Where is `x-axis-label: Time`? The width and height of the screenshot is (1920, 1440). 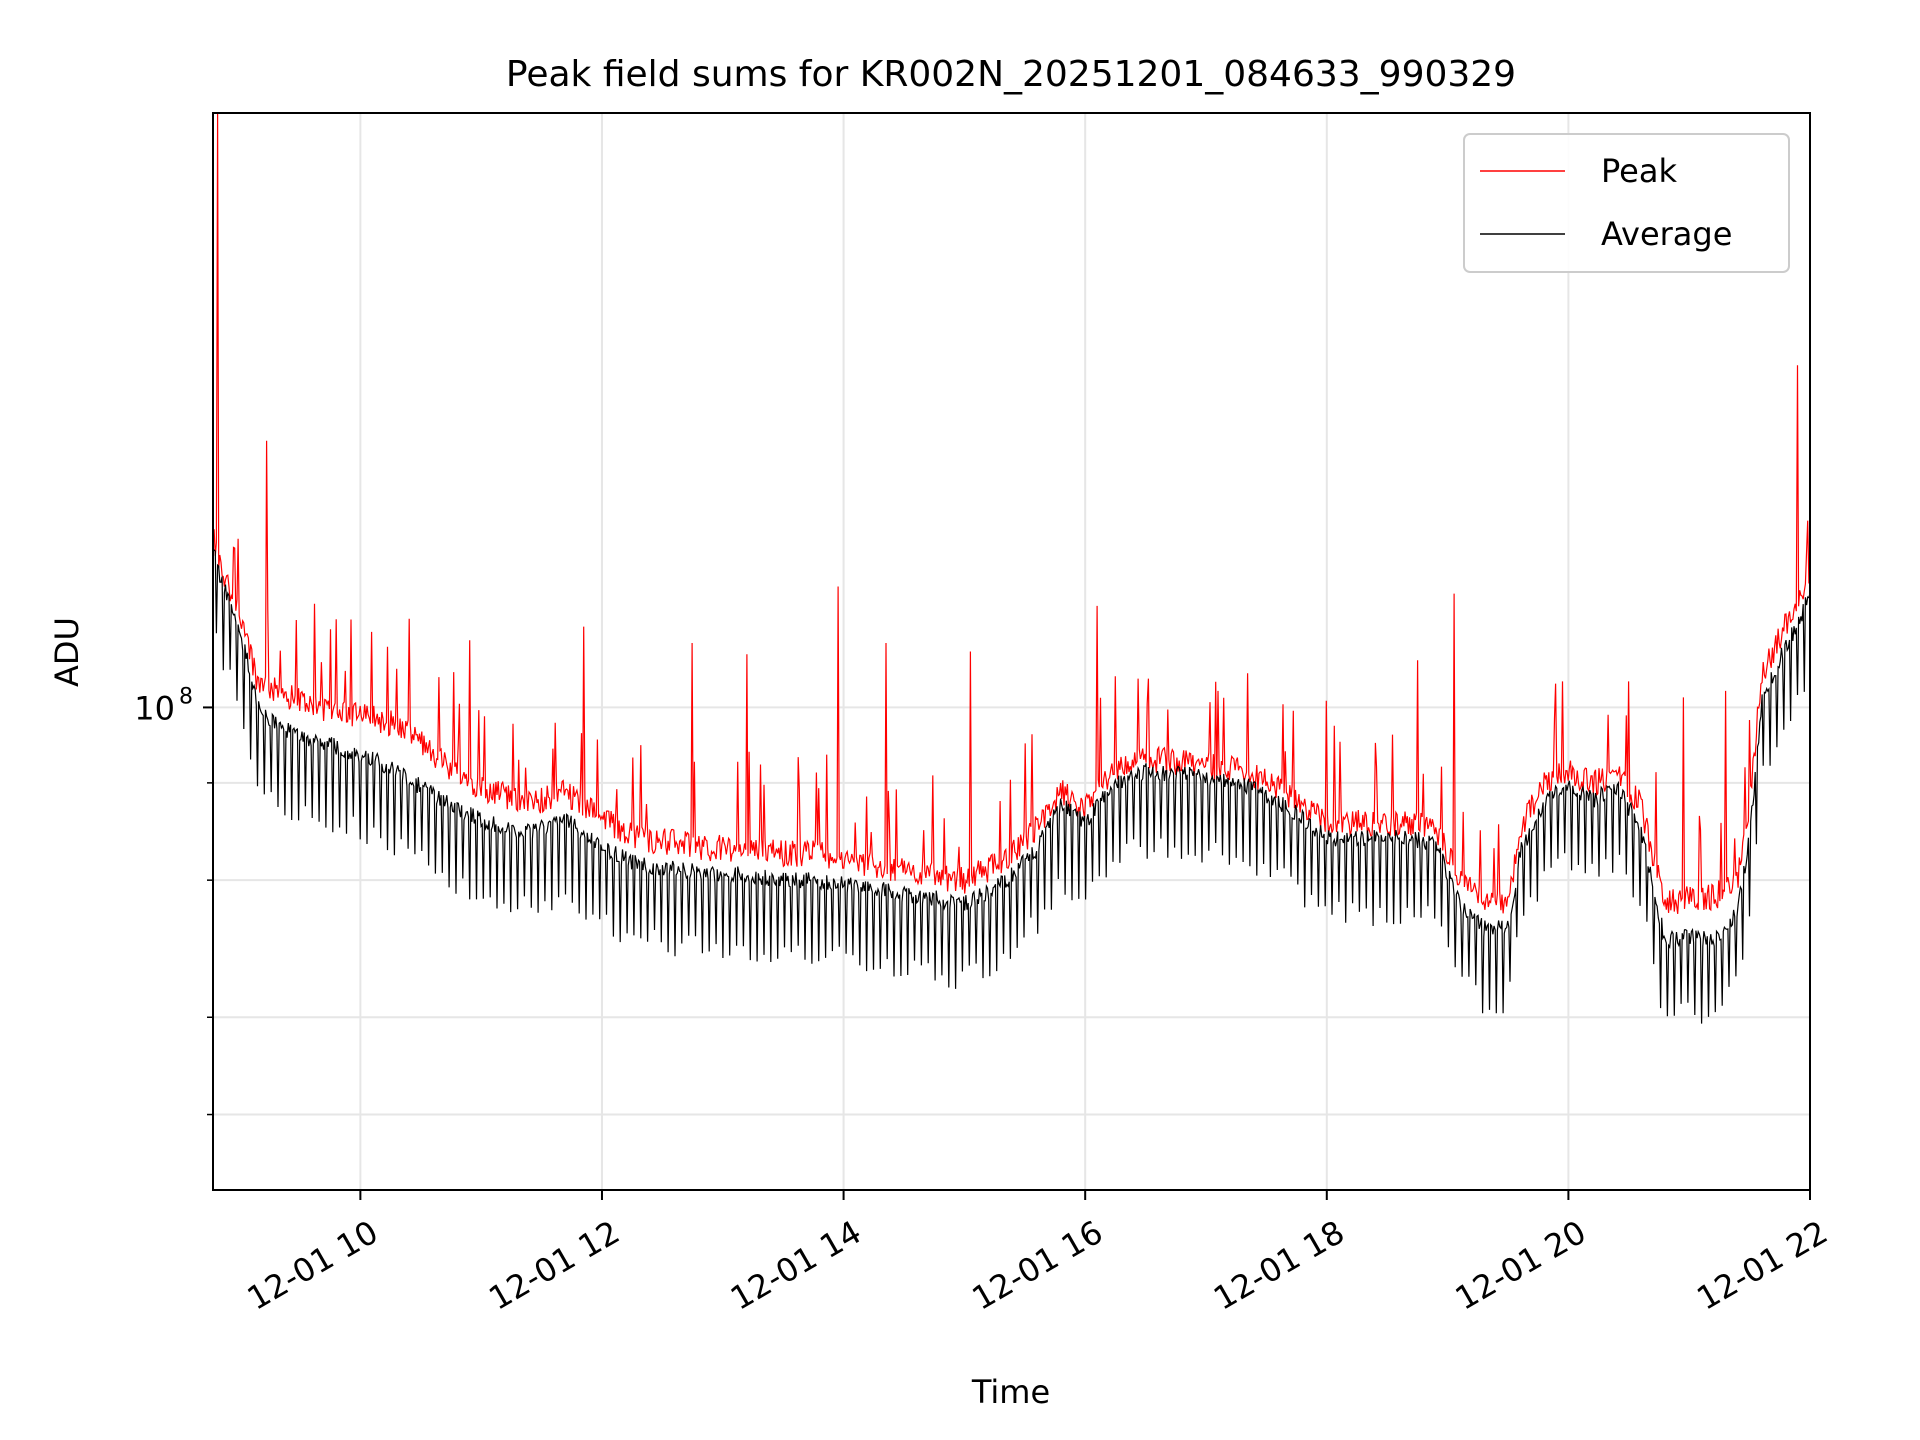 x-axis-label: Time is located at coordinates (1010, 1392).